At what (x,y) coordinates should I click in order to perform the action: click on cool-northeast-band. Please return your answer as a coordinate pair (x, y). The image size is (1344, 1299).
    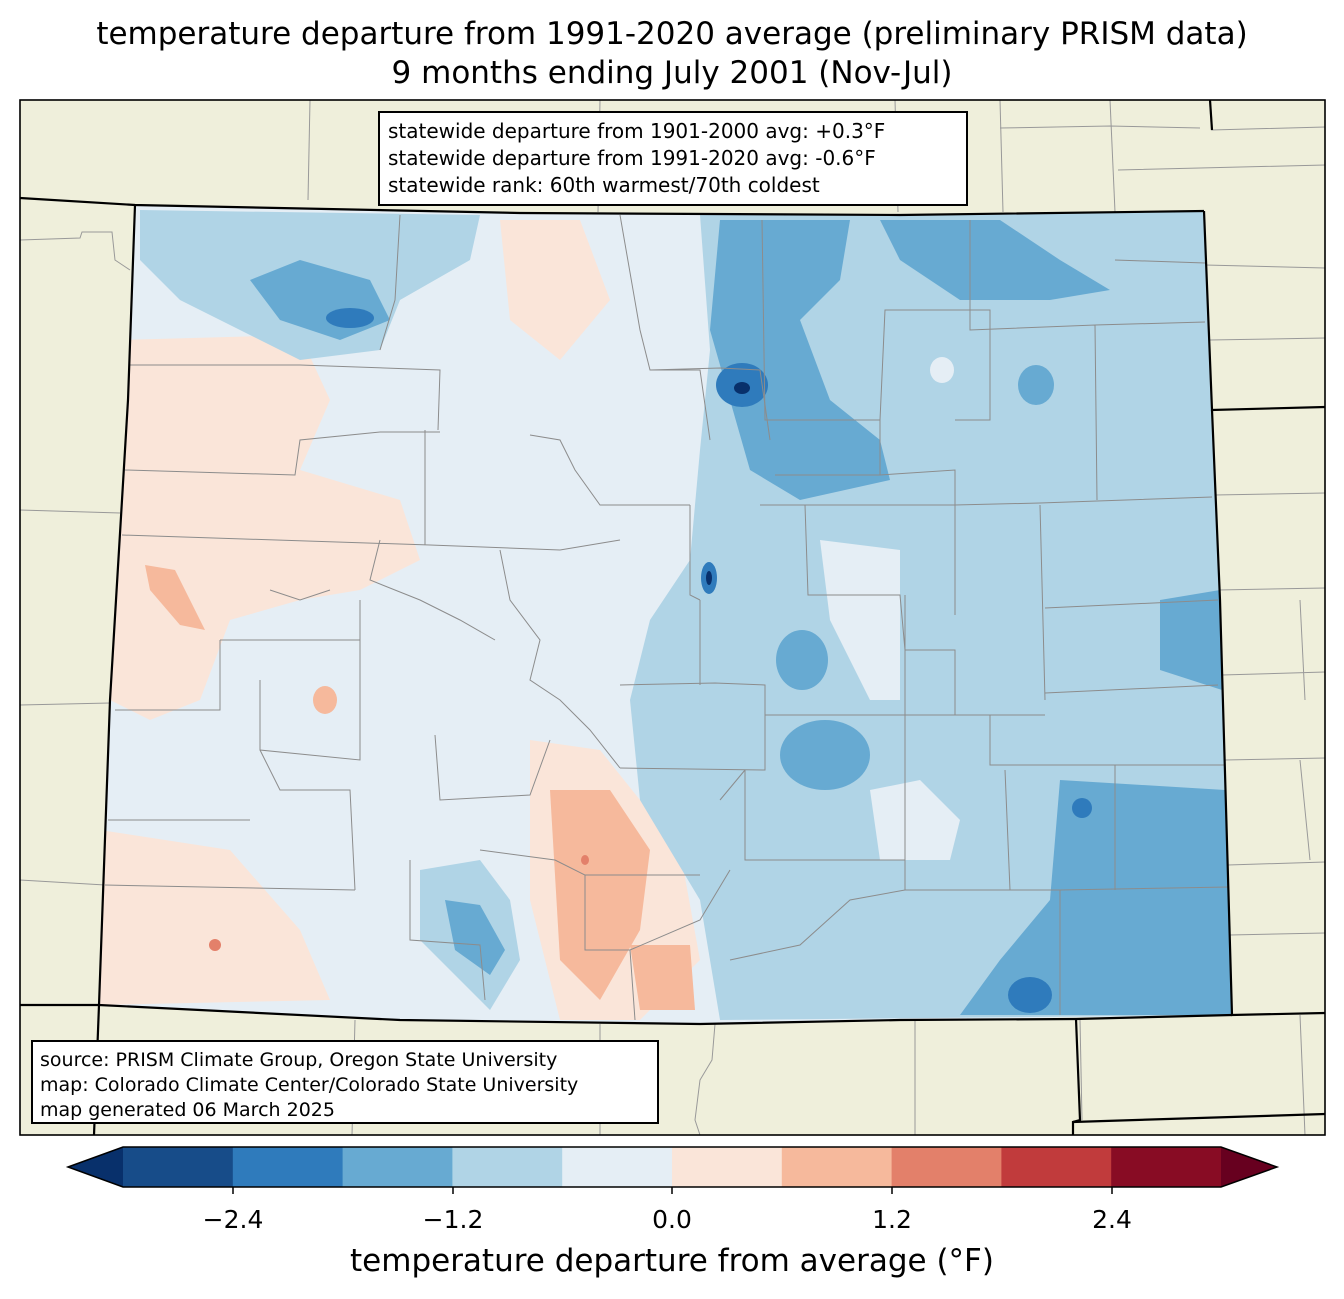
    Looking at the image, I should click on (995, 260).